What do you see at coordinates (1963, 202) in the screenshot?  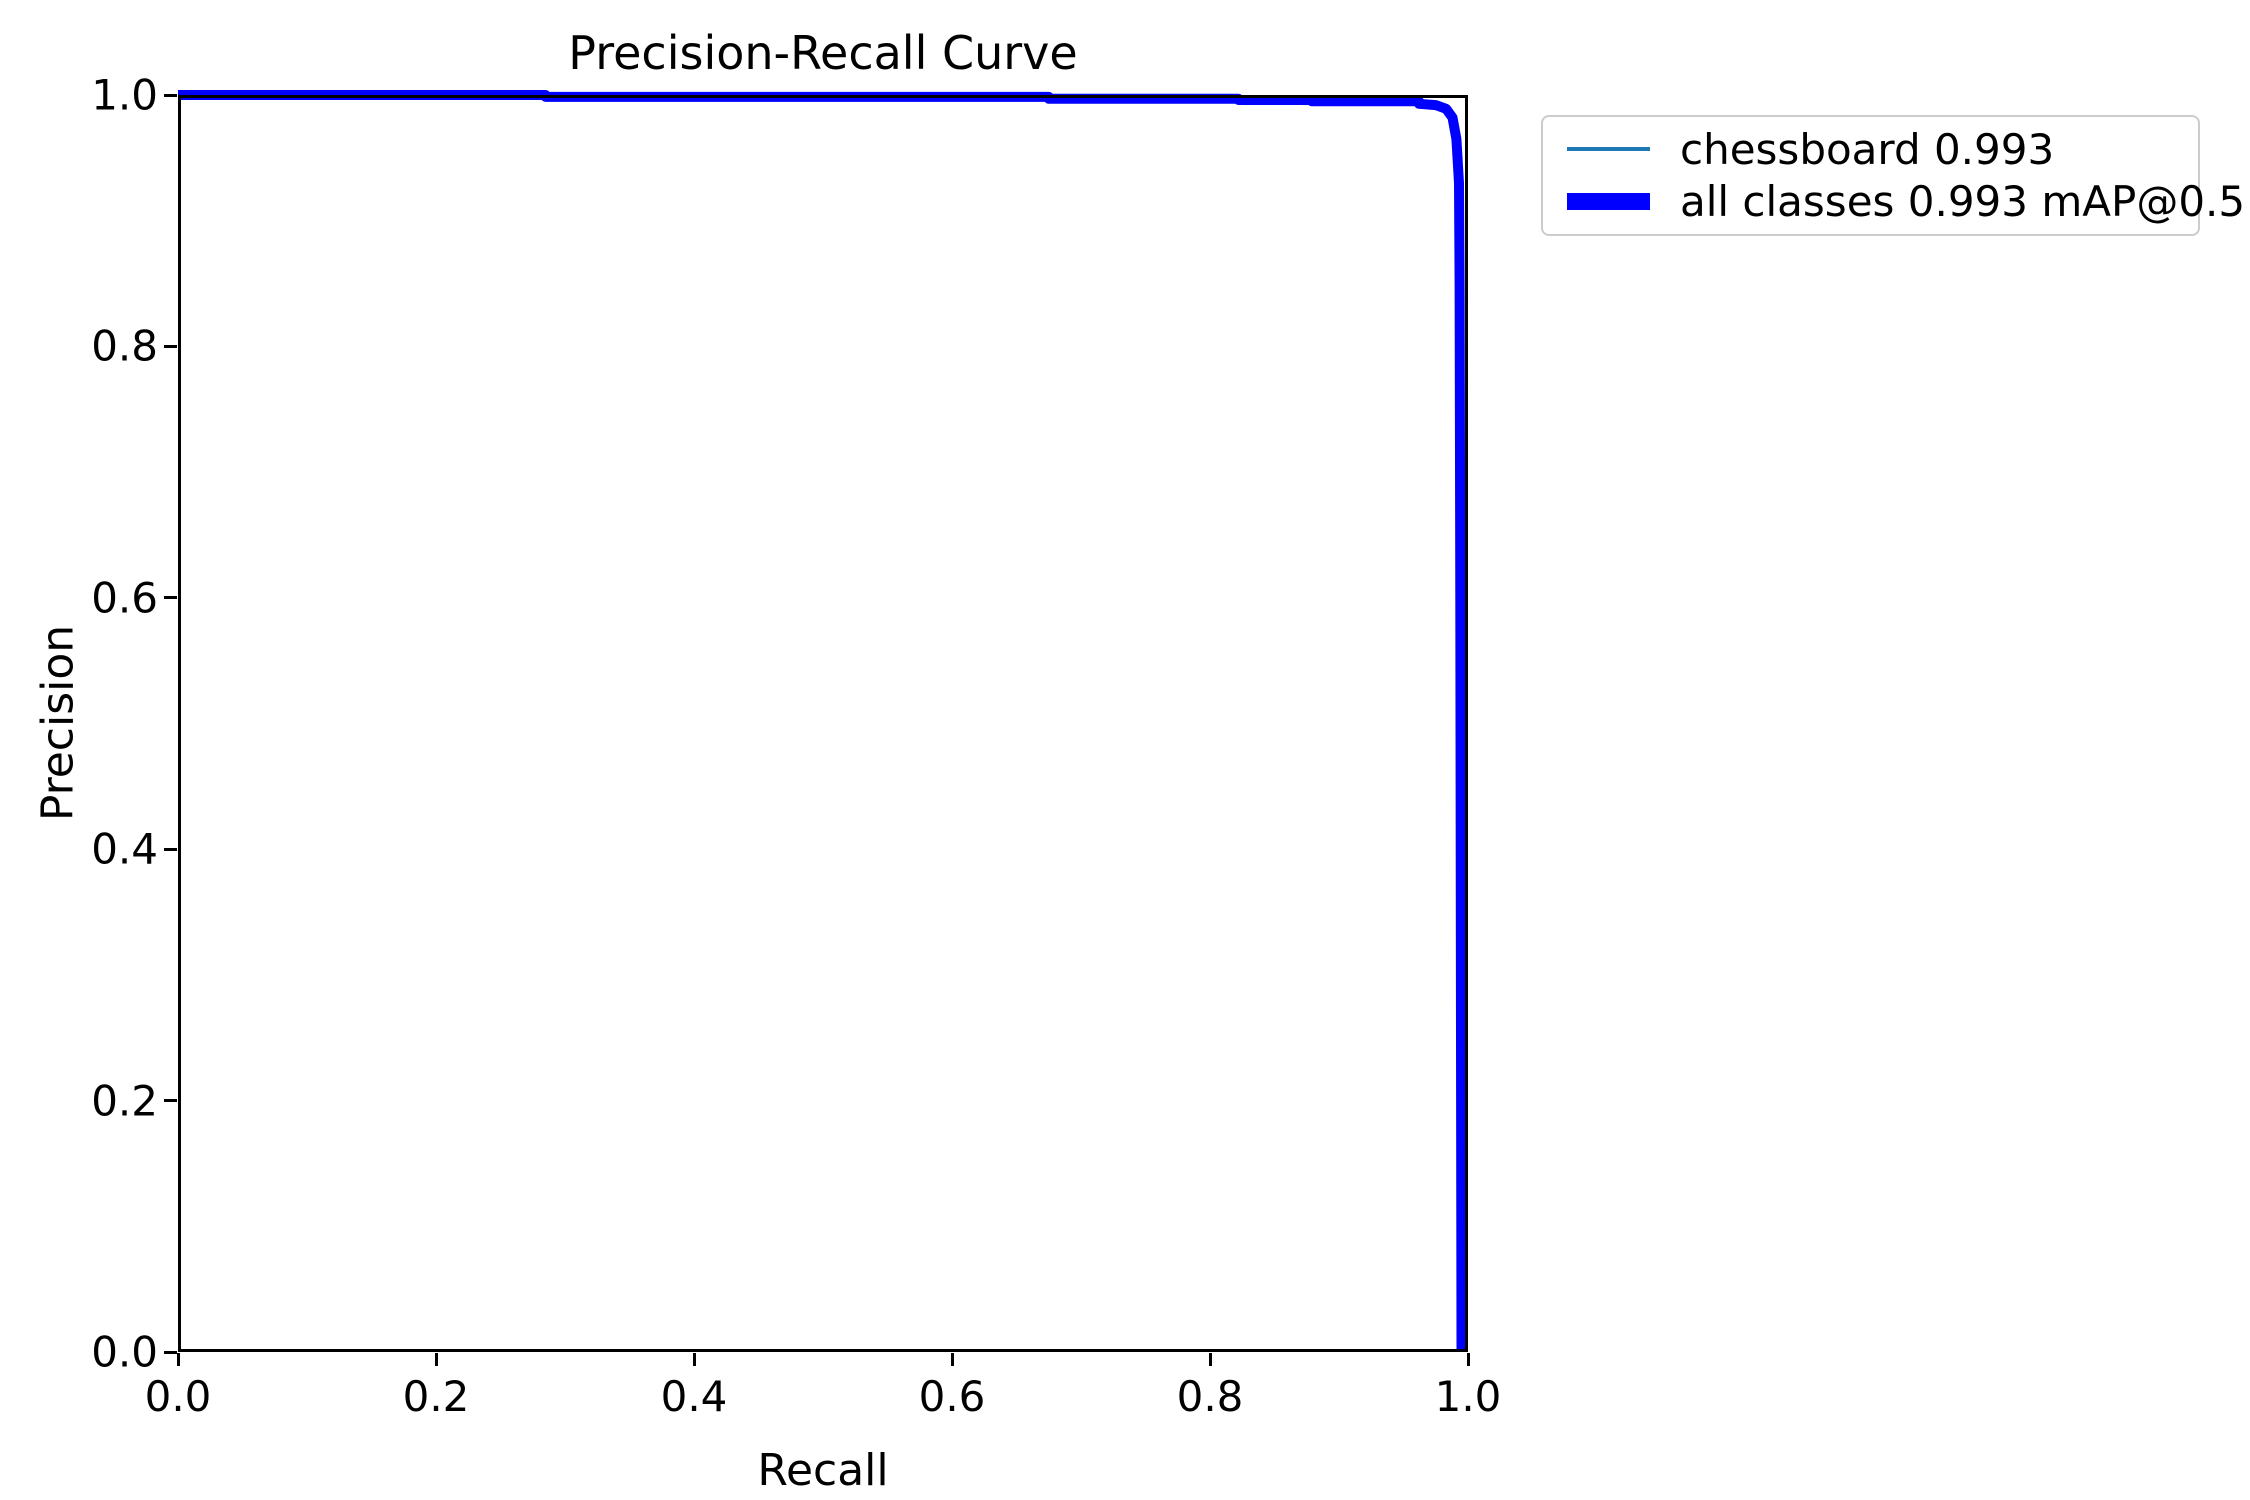 I see `legend-label-all-classes: all classes 0.993 mAP@0.5` at bounding box center [1963, 202].